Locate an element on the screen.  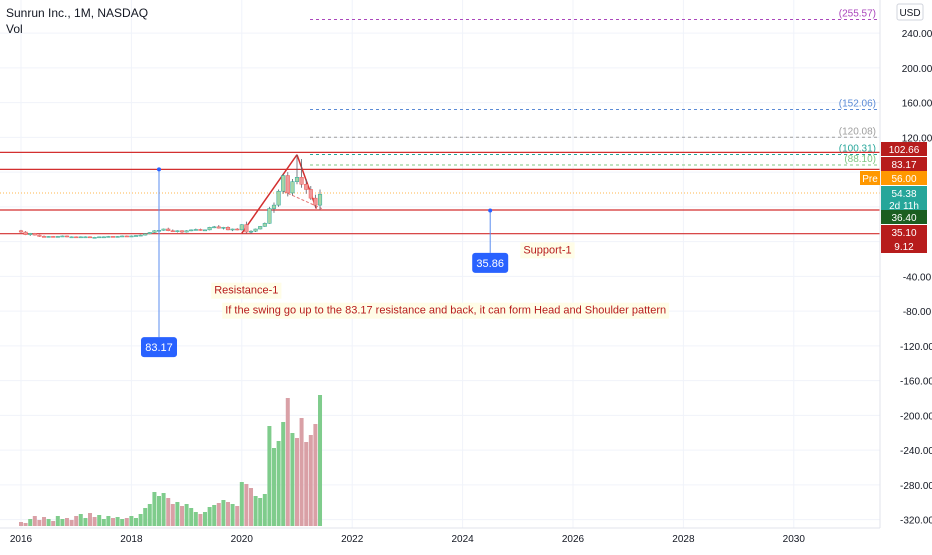
price-label-sub: 2d 11h is located at coordinates (904, 206).